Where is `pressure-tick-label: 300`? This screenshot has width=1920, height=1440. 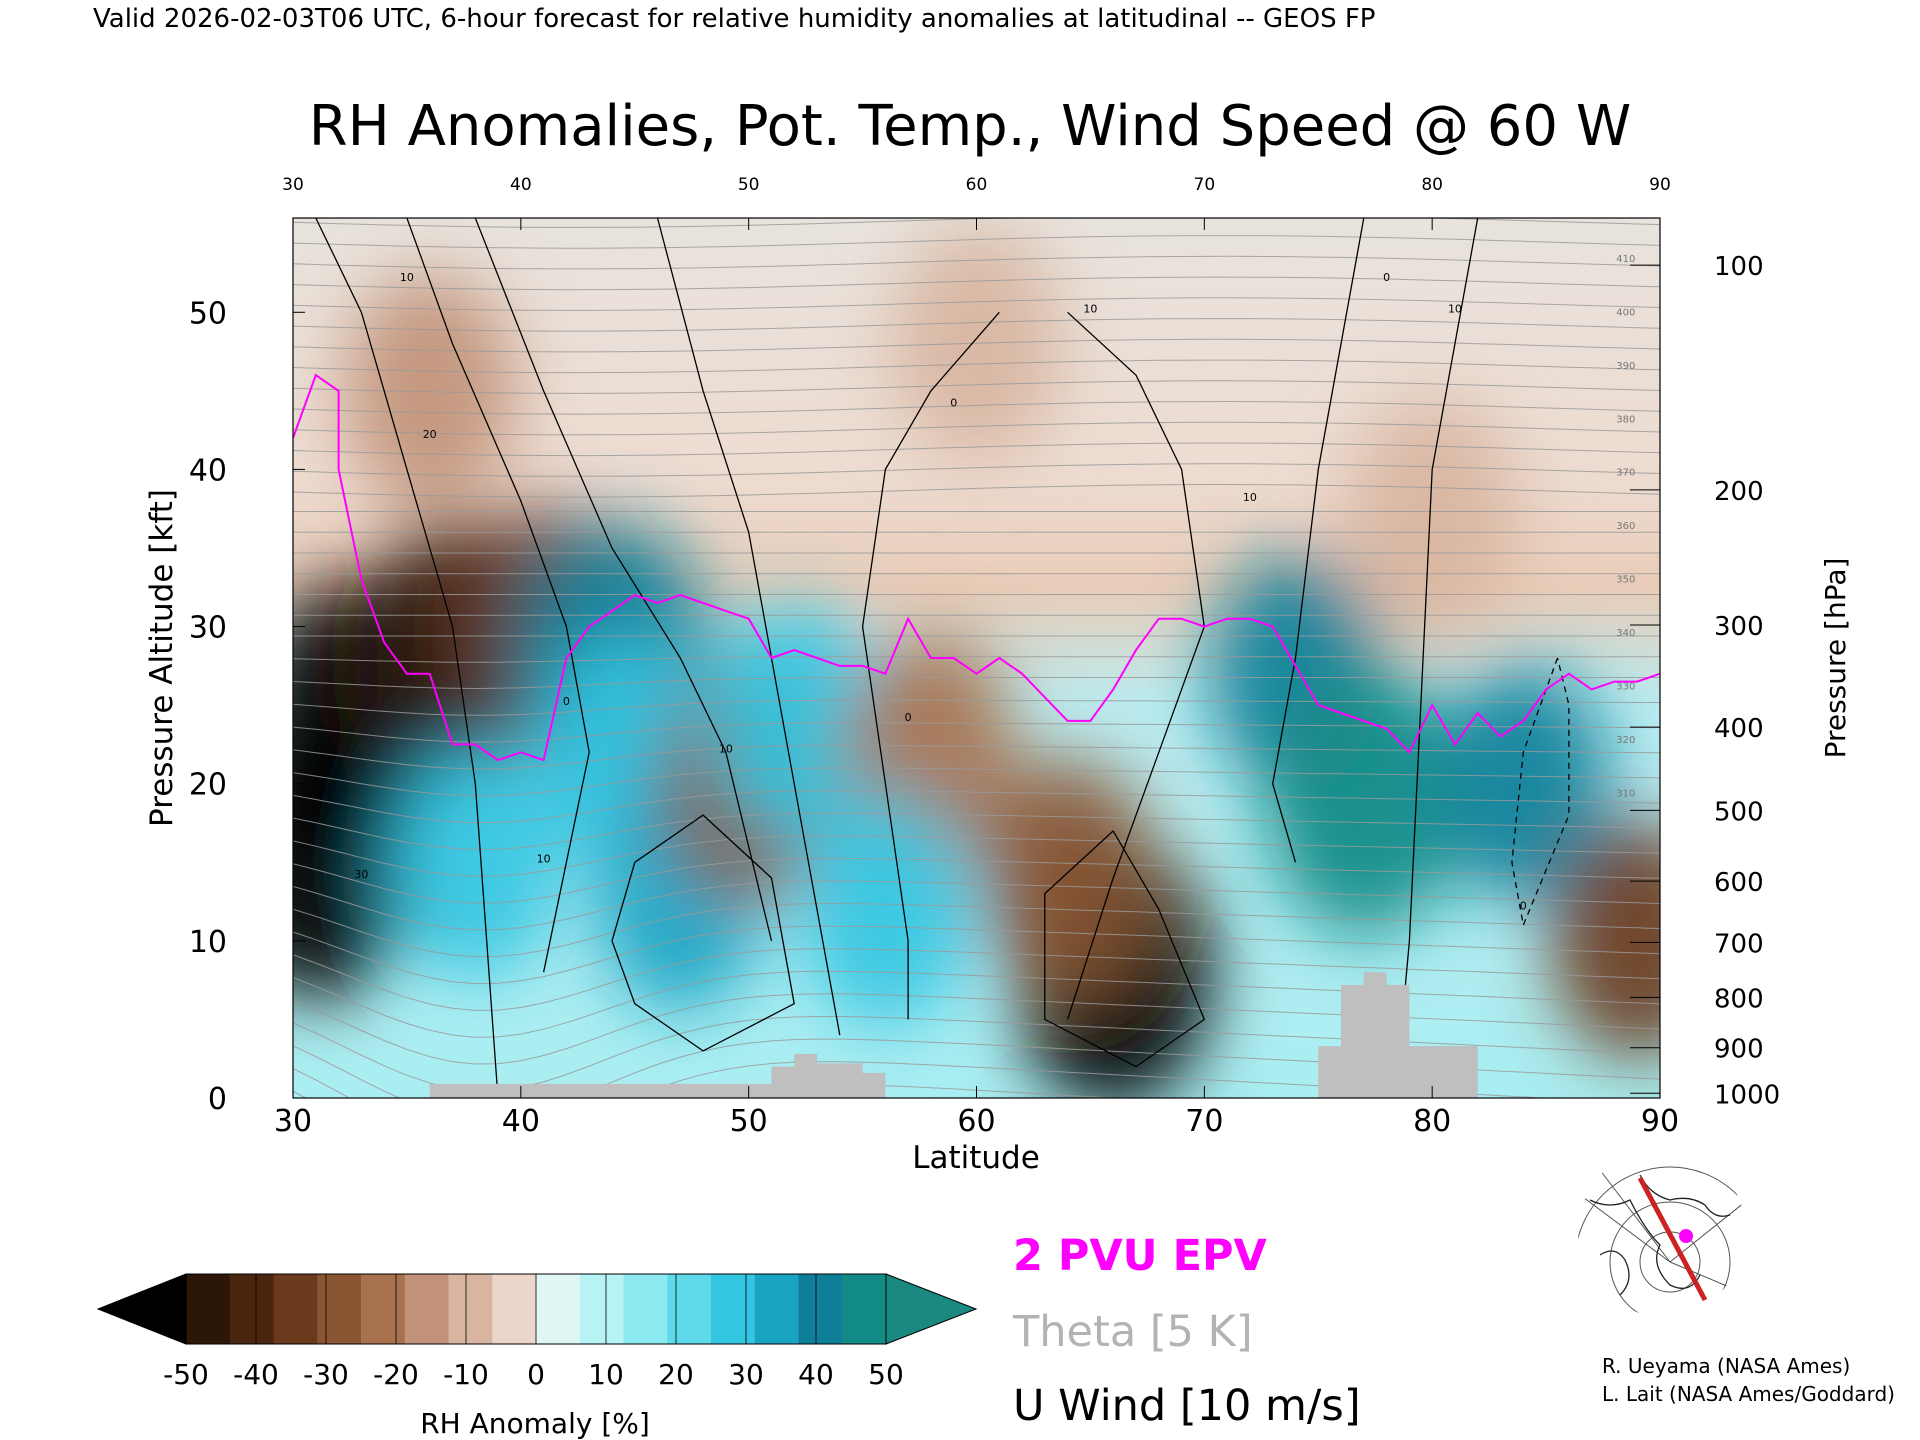
pressure-tick-label: 300 is located at coordinates (1739, 627).